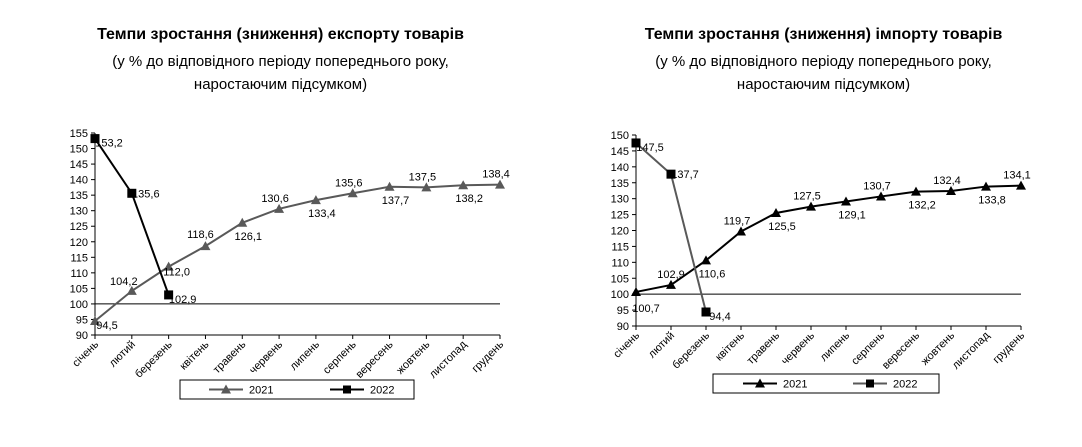 The width and height of the screenshot is (1082, 447). I want to click on data-label-2022: 135,6, so click(146, 194).